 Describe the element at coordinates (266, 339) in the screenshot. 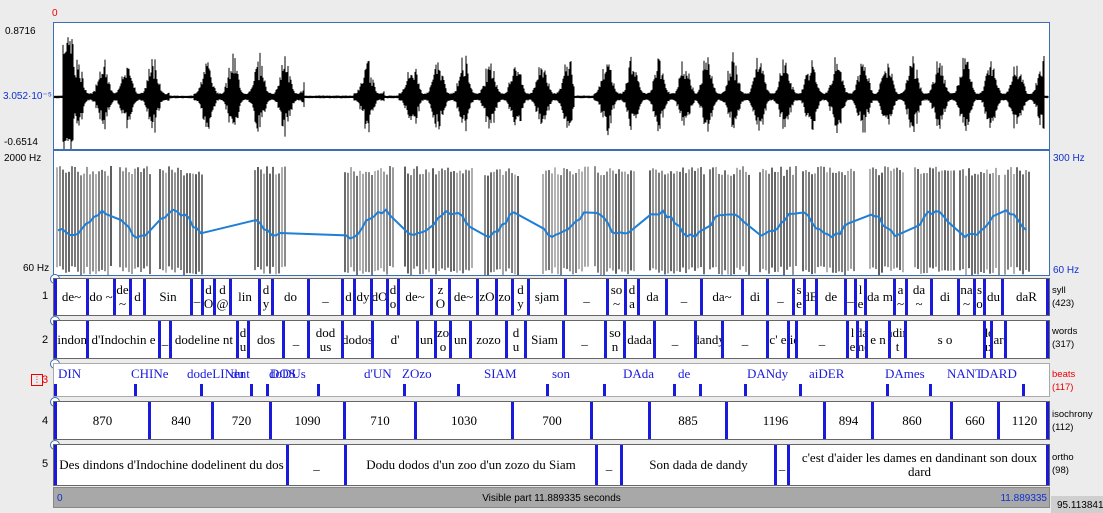

I see `interval-label: dos` at that location.